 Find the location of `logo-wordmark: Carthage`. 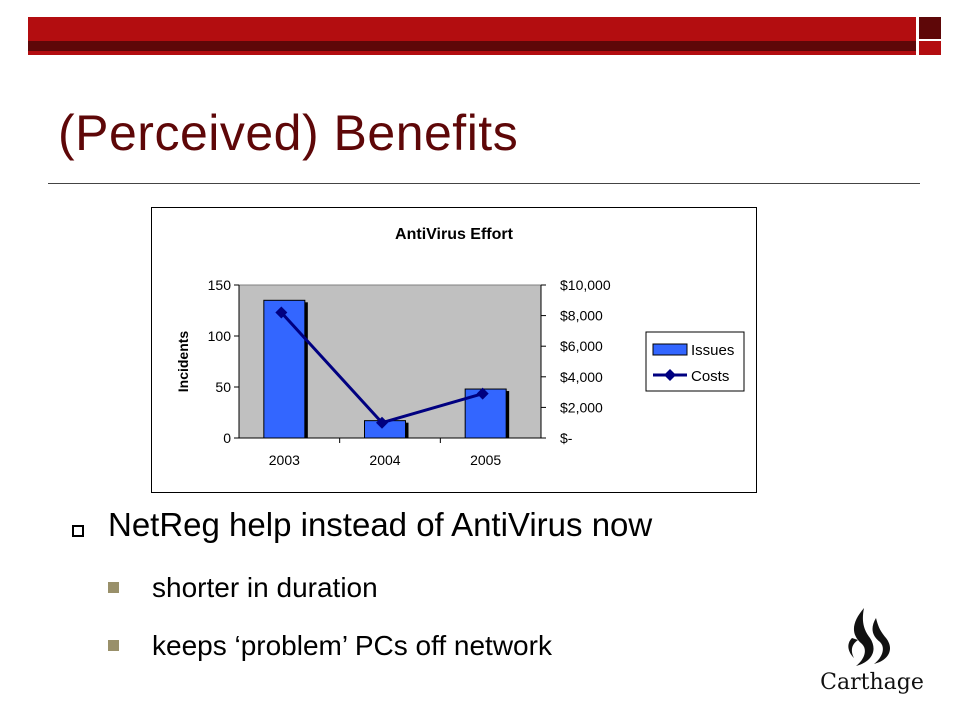

logo-wordmark: Carthage is located at coordinates (872, 682).